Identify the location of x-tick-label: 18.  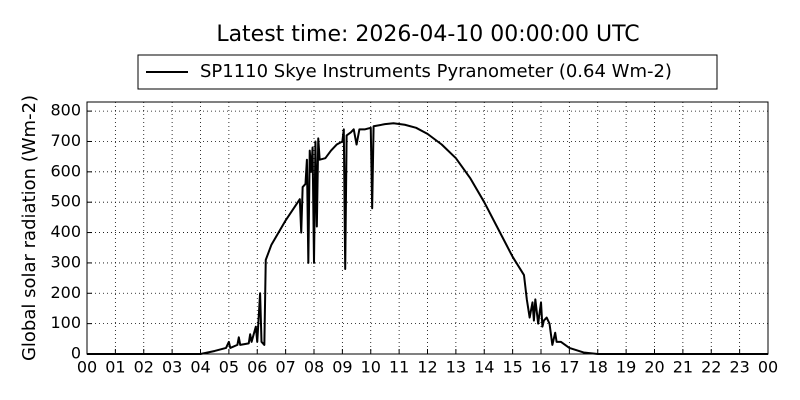
(598, 367).